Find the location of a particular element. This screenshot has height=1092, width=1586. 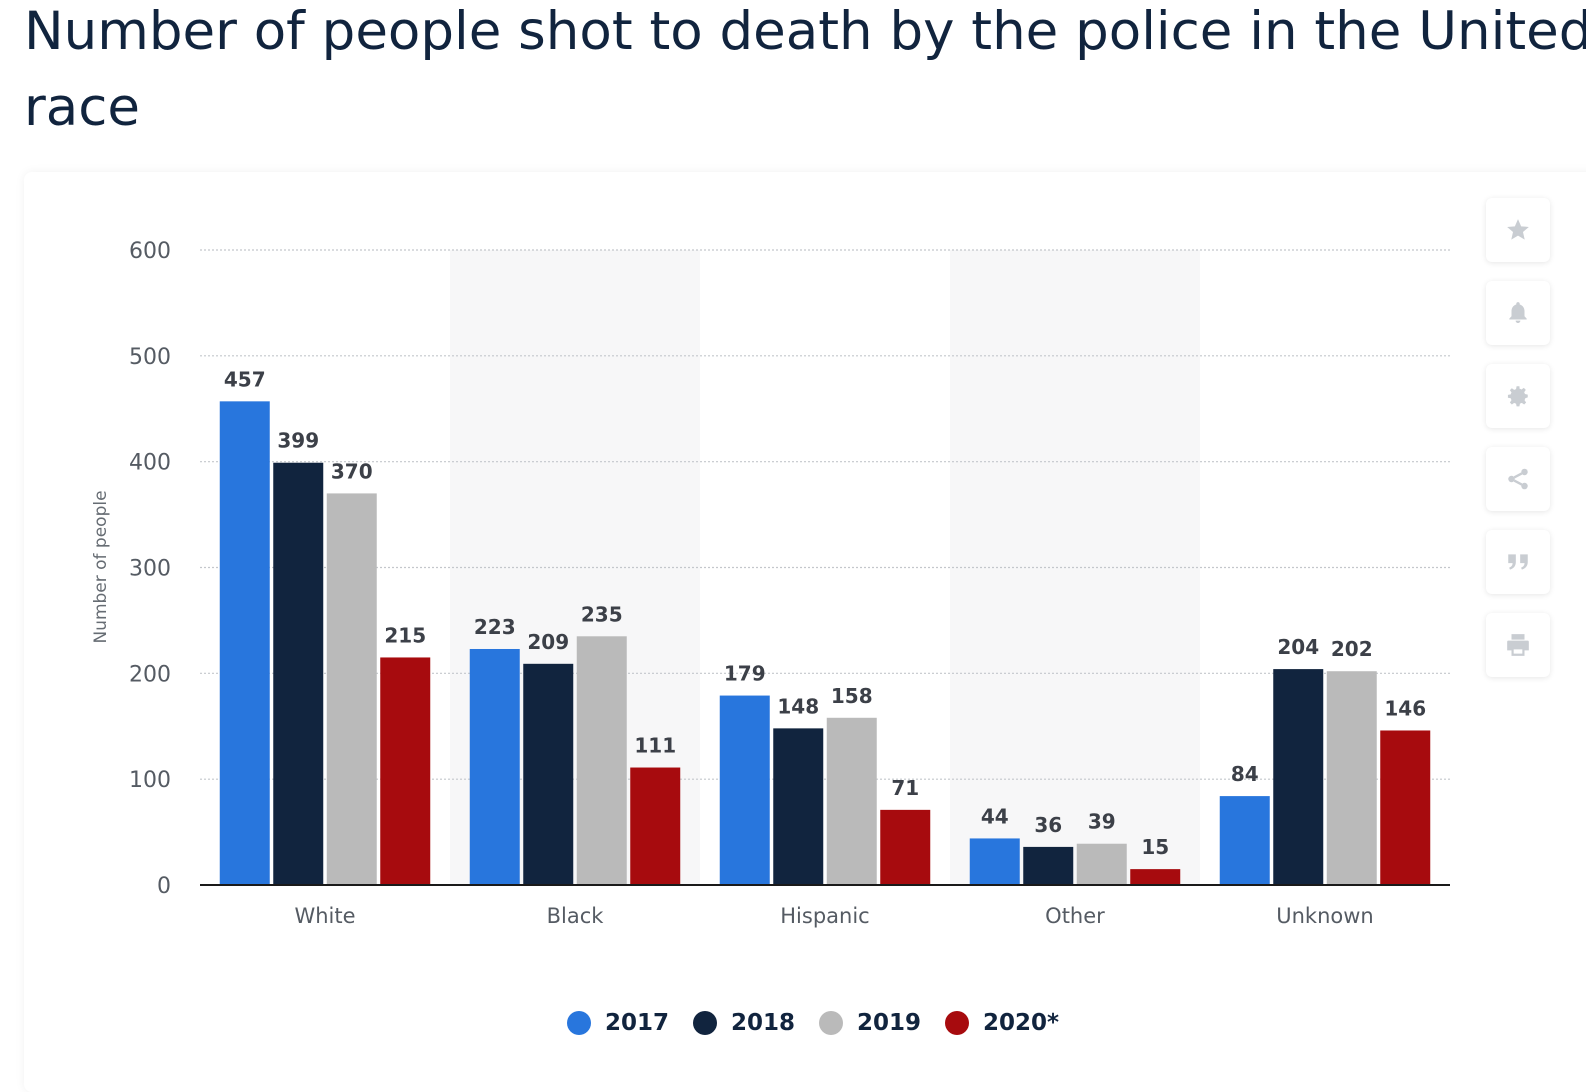

x-tick-label: Hispanic is located at coordinates (824, 916).